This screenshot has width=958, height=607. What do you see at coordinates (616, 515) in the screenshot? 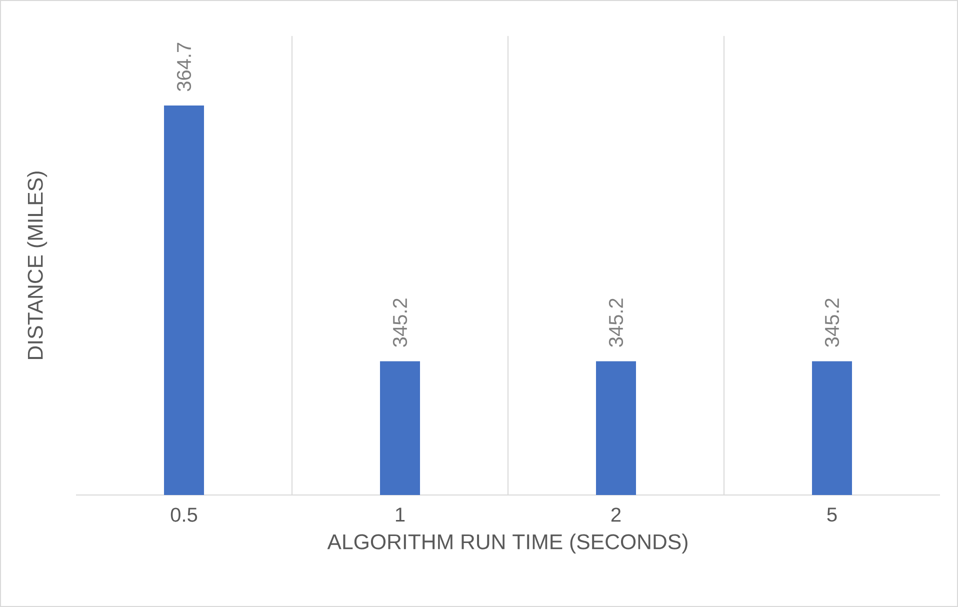
I see `x-tick-label: 2` at bounding box center [616, 515].